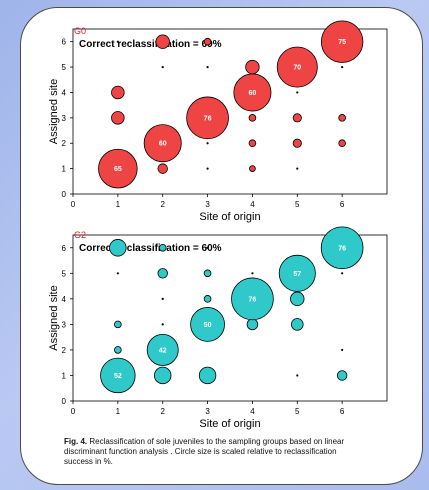 The width and height of the screenshot is (429, 490). I want to click on chart2-bubble-label: 50, so click(208, 325).